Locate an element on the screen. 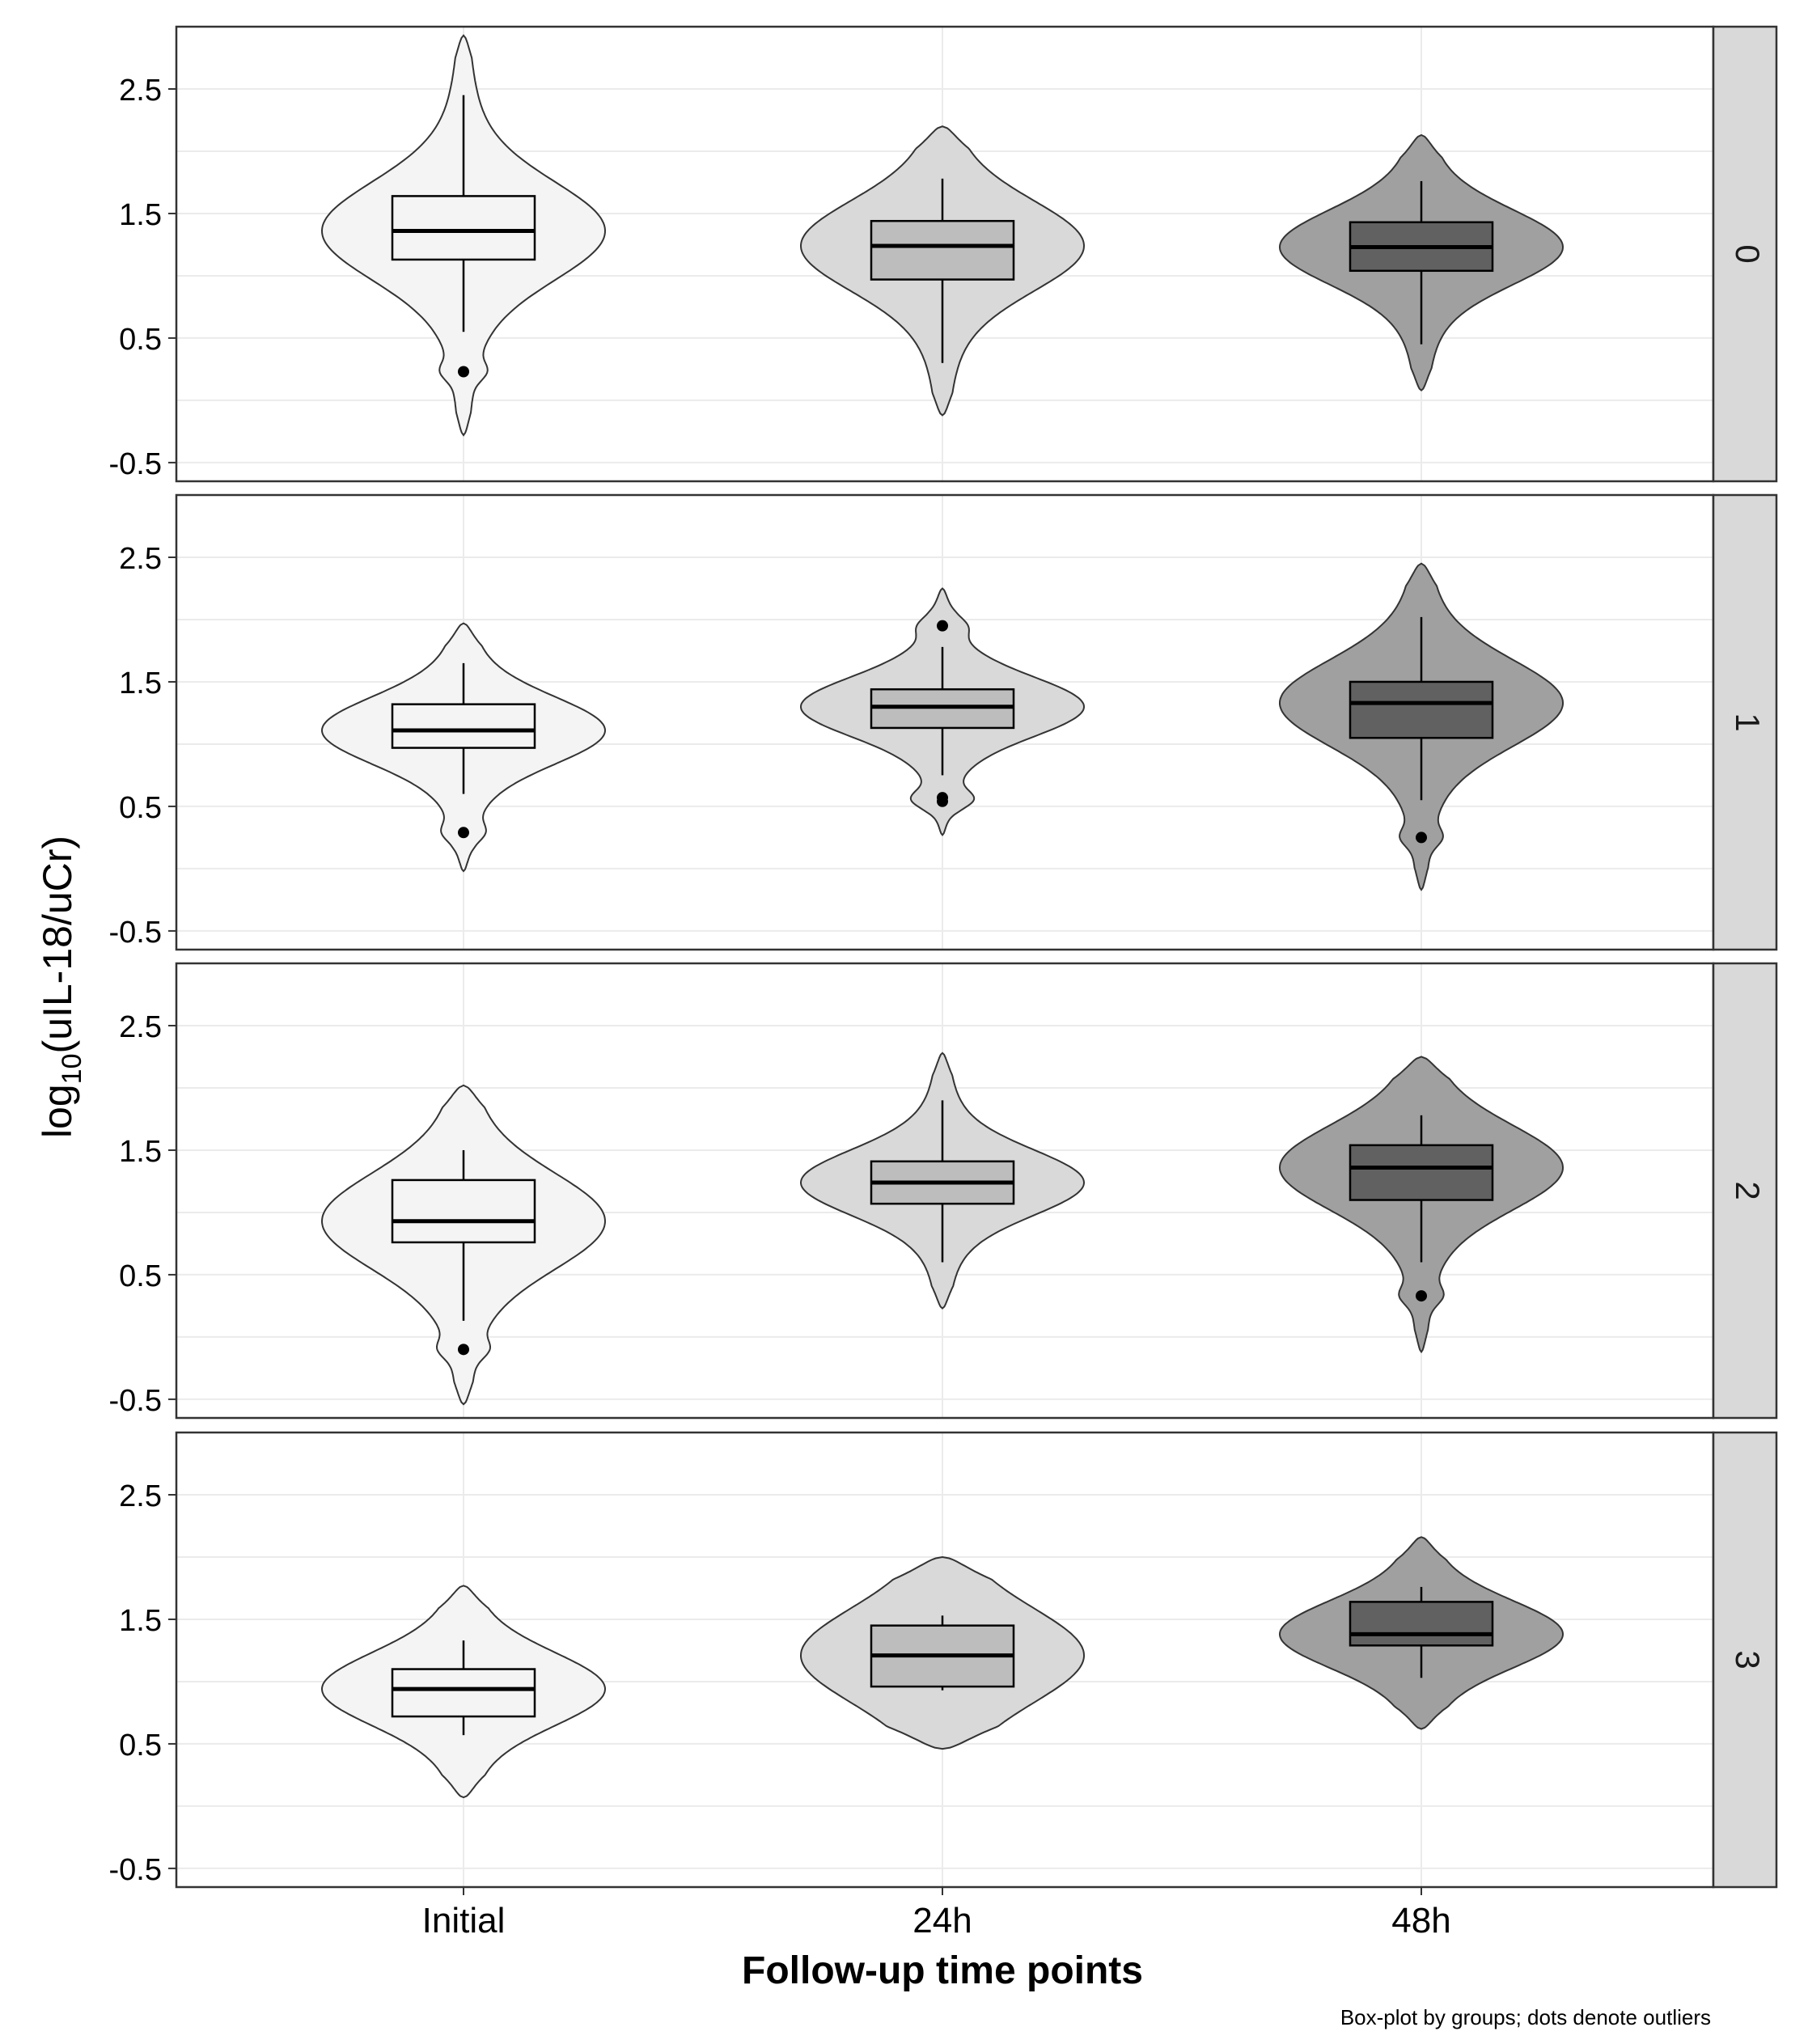 The image size is (1808, 2044). figure-note: Box-plot by groups; dots denote outliers is located at coordinates (1525, 2017).